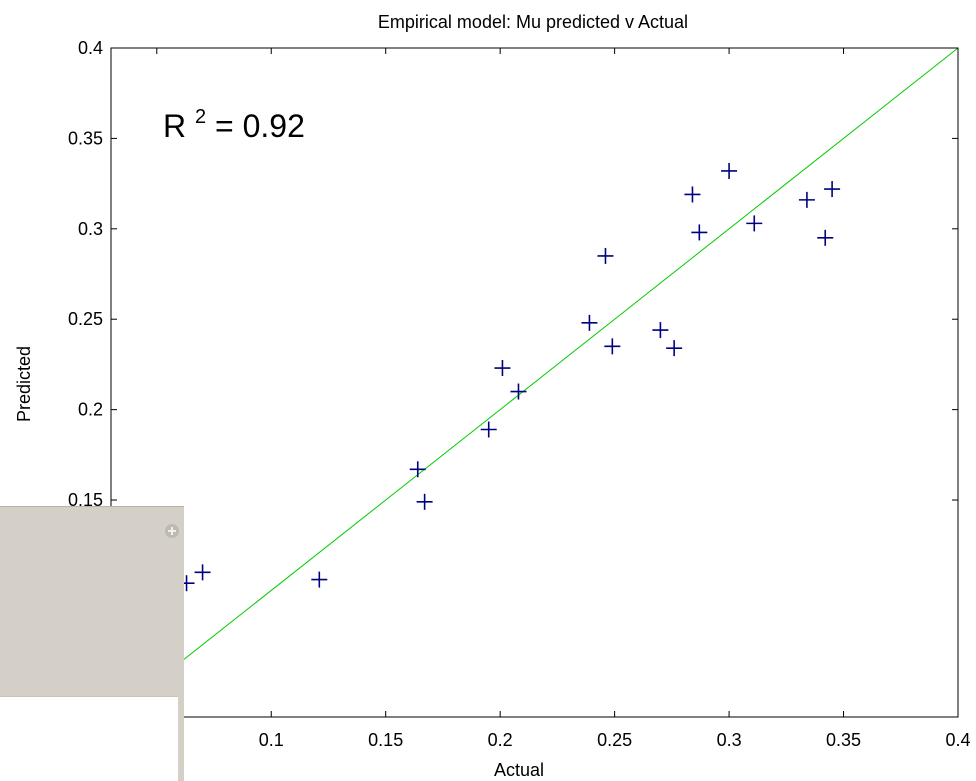 The width and height of the screenshot is (976, 781). What do you see at coordinates (271, 740) in the screenshot?
I see `x-tick-label: 0.1` at bounding box center [271, 740].